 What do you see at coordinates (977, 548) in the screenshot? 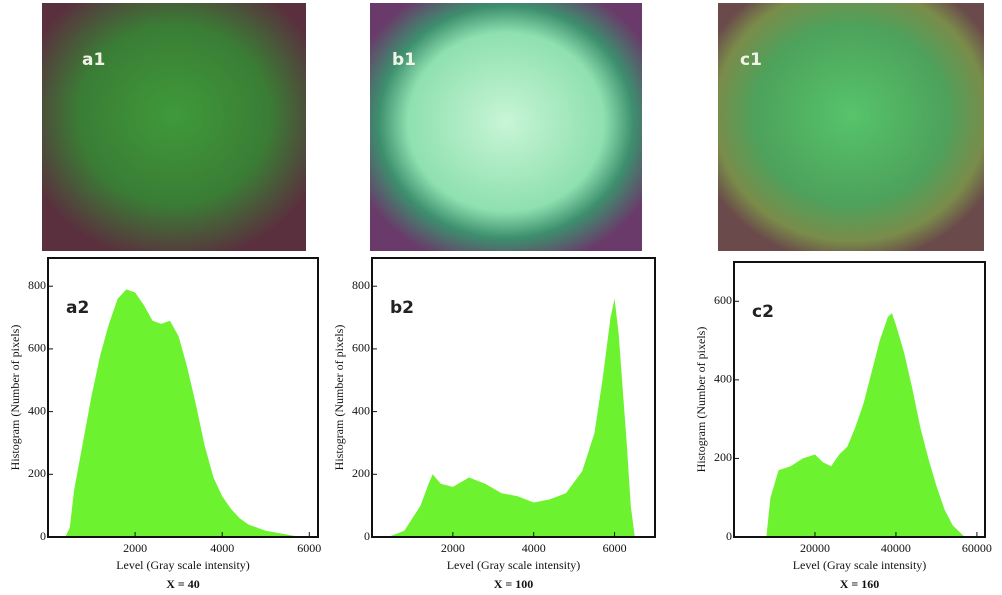
I see `x-tick-label: 60000` at bounding box center [977, 548].